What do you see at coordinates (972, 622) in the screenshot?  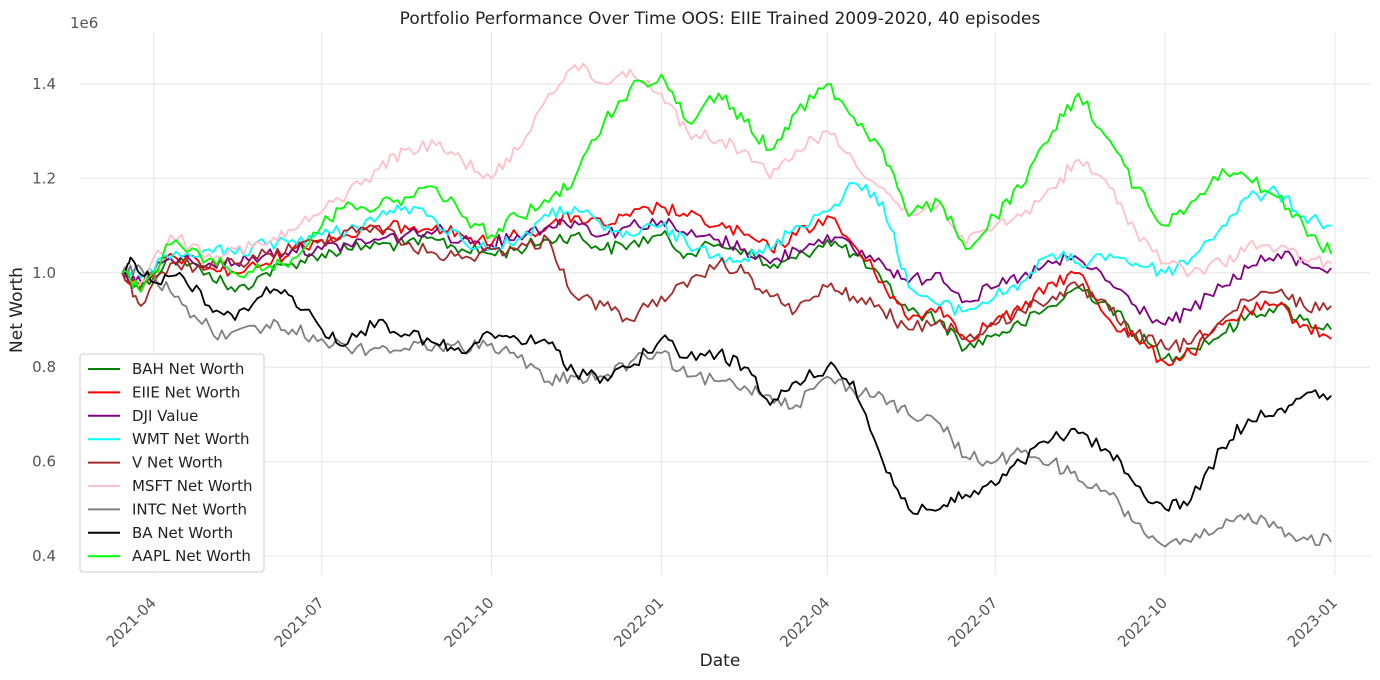 I see `x-tick-label: 2022-07` at bounding box center [972, 622].